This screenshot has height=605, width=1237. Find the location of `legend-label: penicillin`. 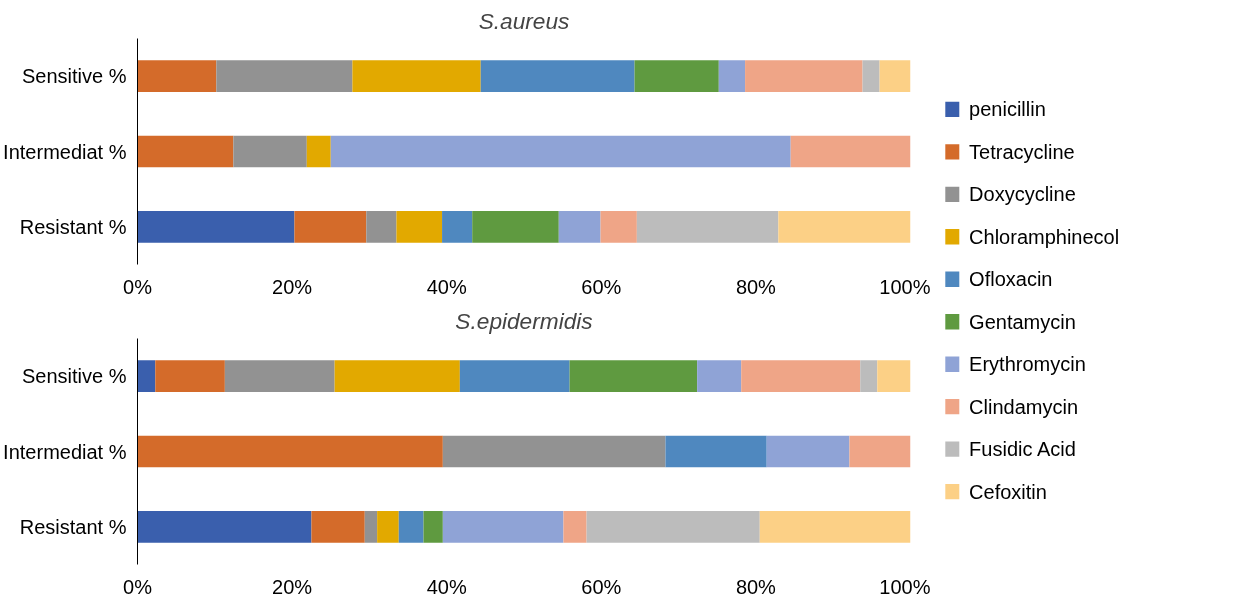

legend-label: penicillin is located at coordinates (1007, 109).